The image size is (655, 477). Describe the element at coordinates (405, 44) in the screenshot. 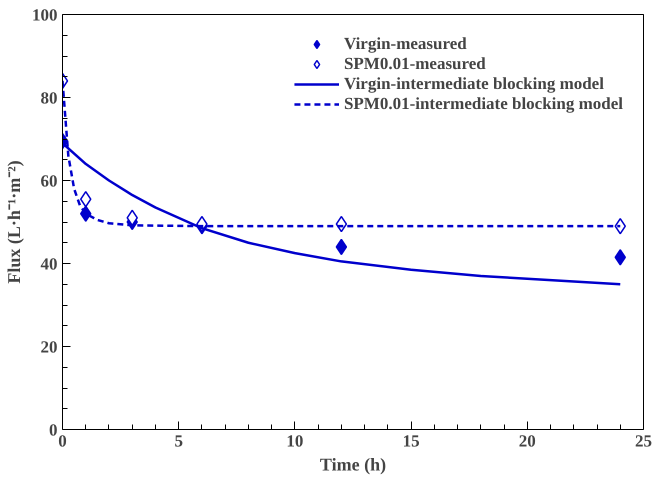

I see `legend-label: Virgin-measured` at that location.